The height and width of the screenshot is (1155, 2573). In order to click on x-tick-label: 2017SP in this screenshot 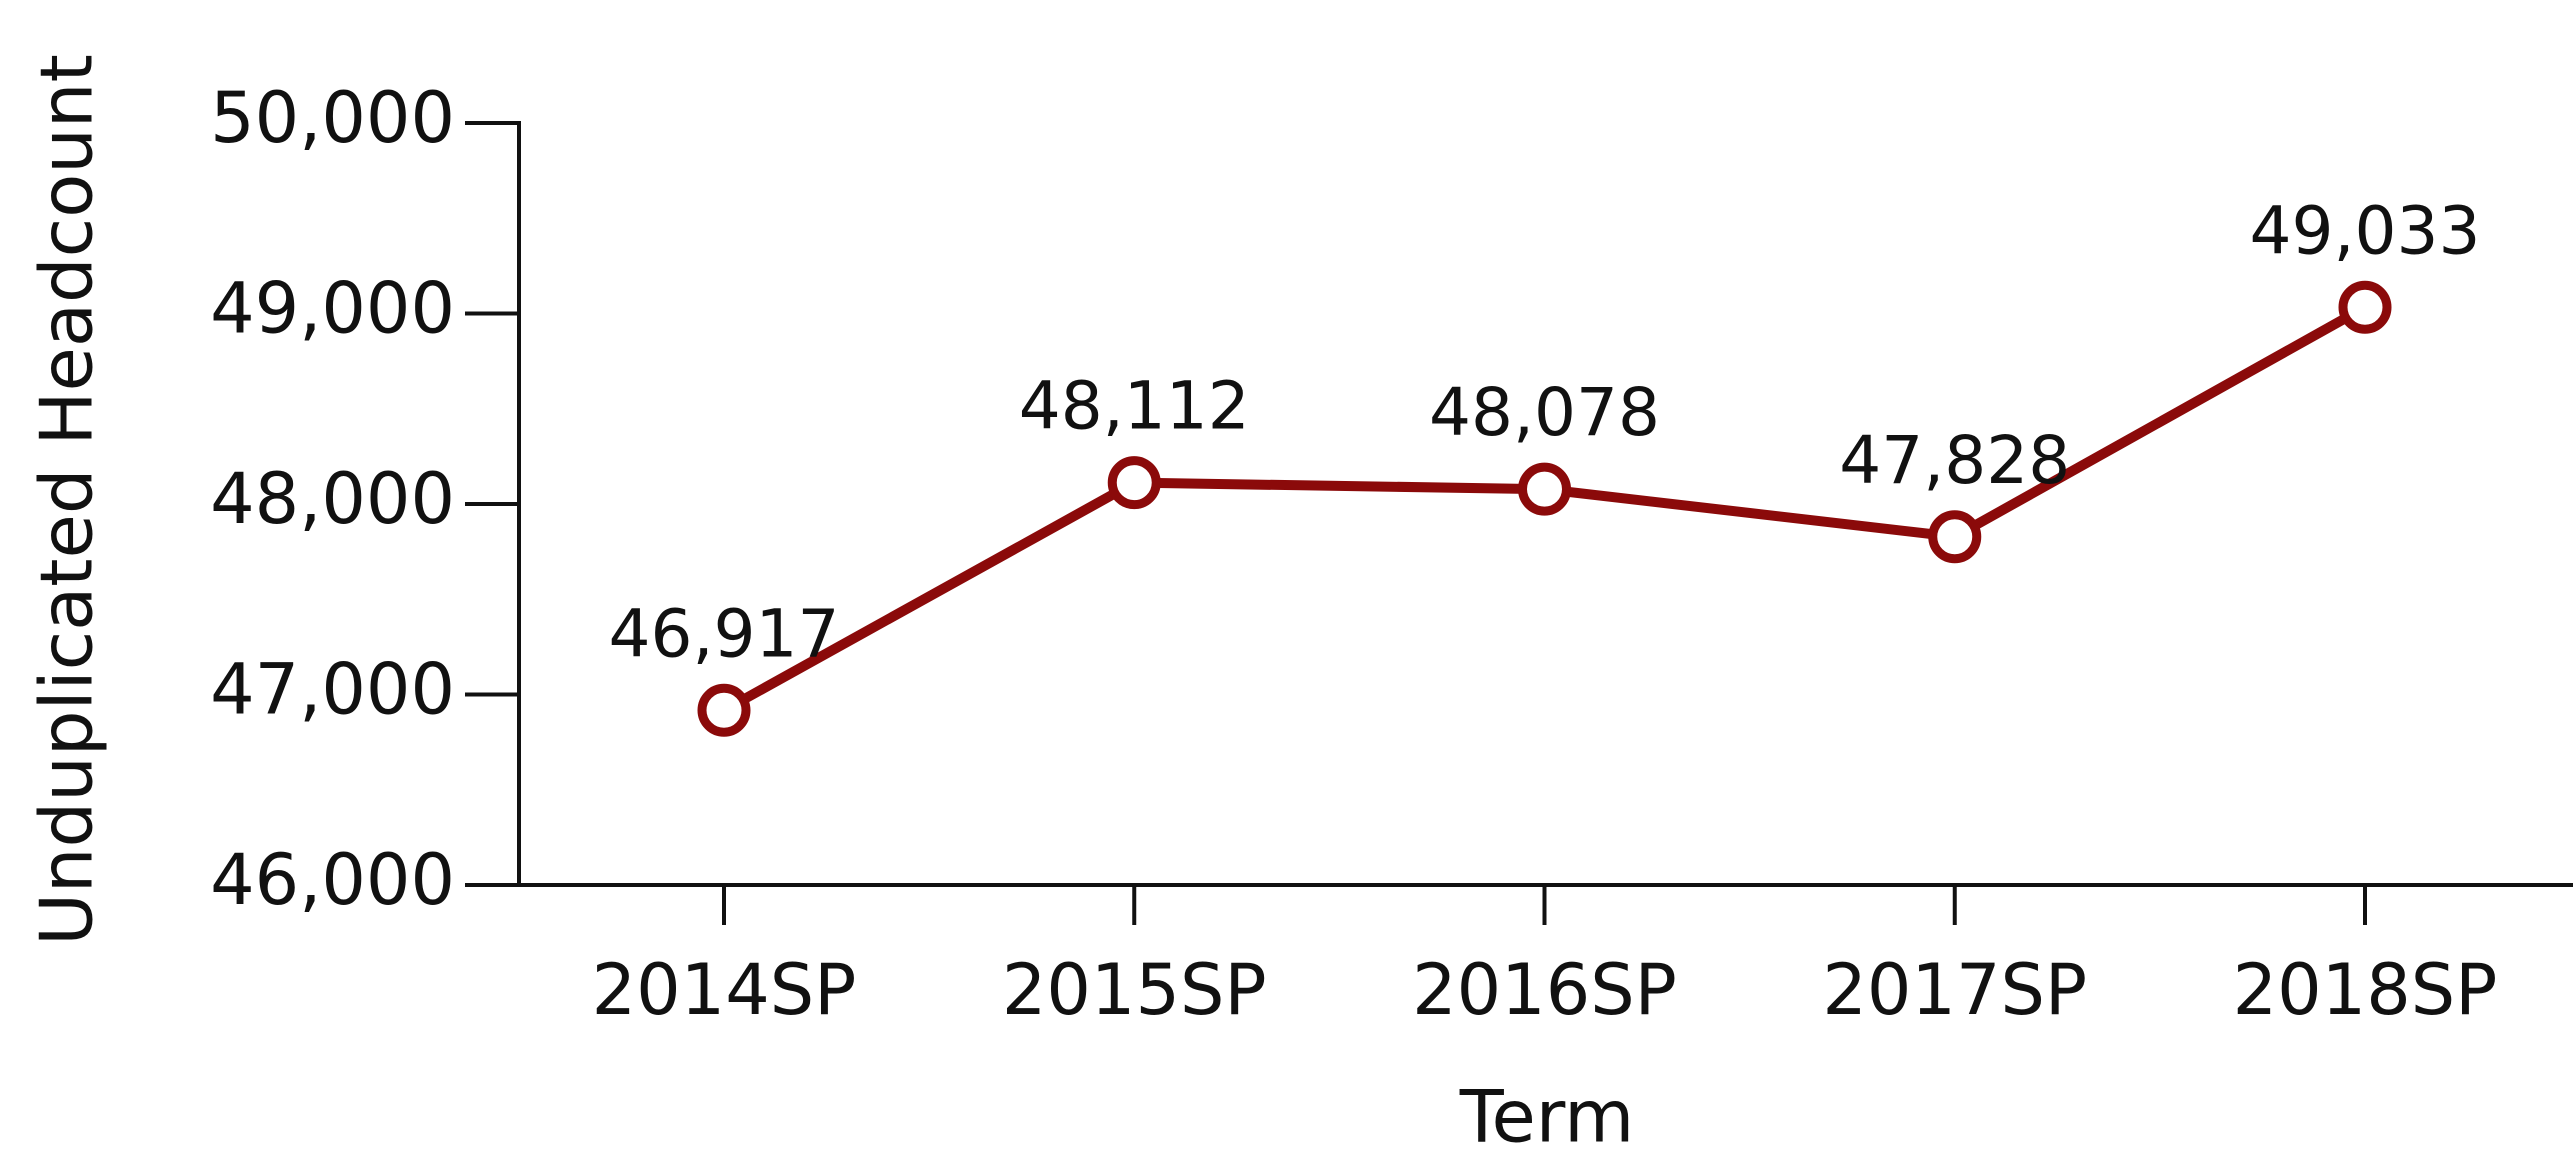, I will do `click(1954, 990)`.